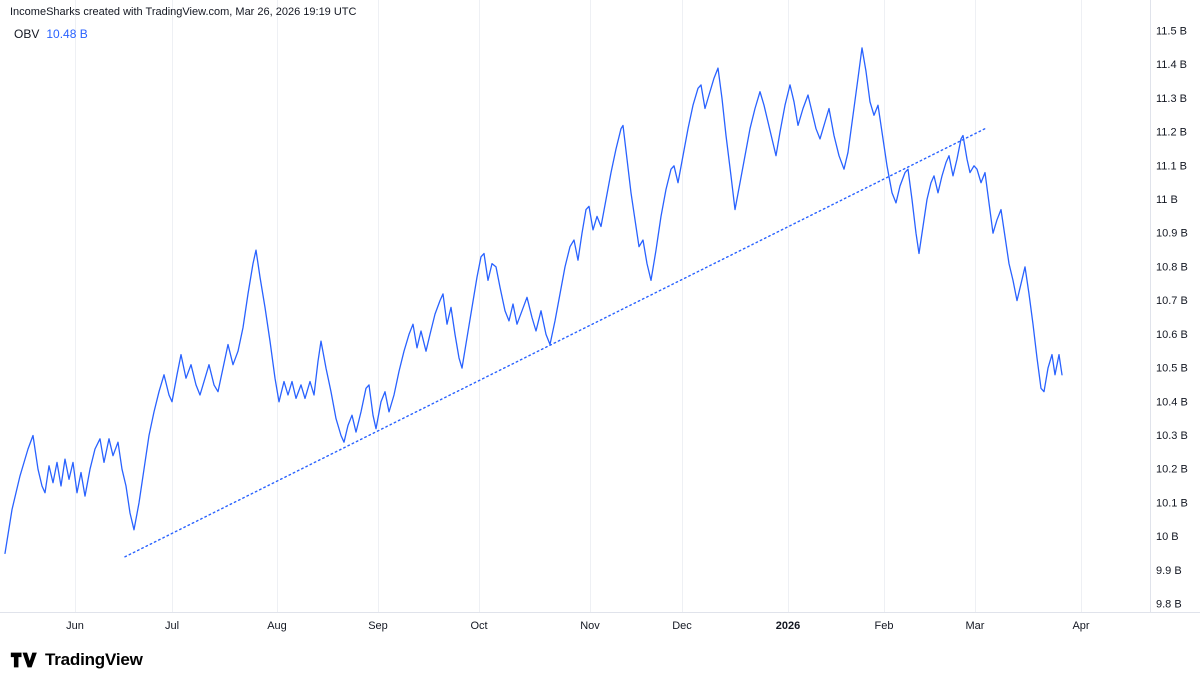 The height and width of the screenshot is (687, 1200). I want to click on indicator-name: OBV, so click(27, 34).